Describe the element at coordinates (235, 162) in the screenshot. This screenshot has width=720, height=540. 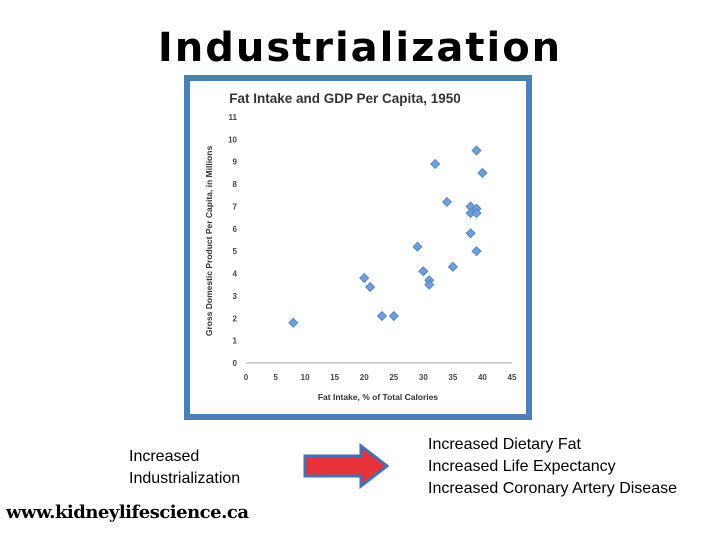
I see `y-tick-label: 9` at that location.